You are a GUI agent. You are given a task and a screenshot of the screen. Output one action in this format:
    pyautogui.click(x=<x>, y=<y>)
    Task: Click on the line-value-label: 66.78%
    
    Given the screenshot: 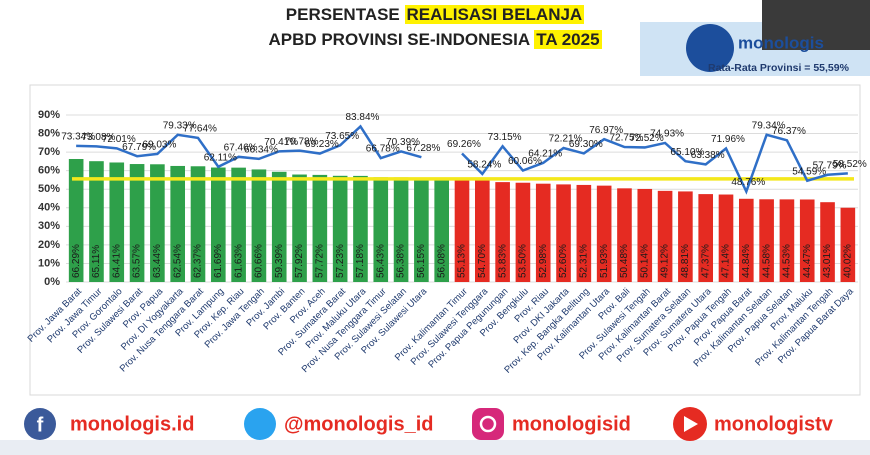 What is the action you would take?
    pyautogui.click(x=383, y=149)
    